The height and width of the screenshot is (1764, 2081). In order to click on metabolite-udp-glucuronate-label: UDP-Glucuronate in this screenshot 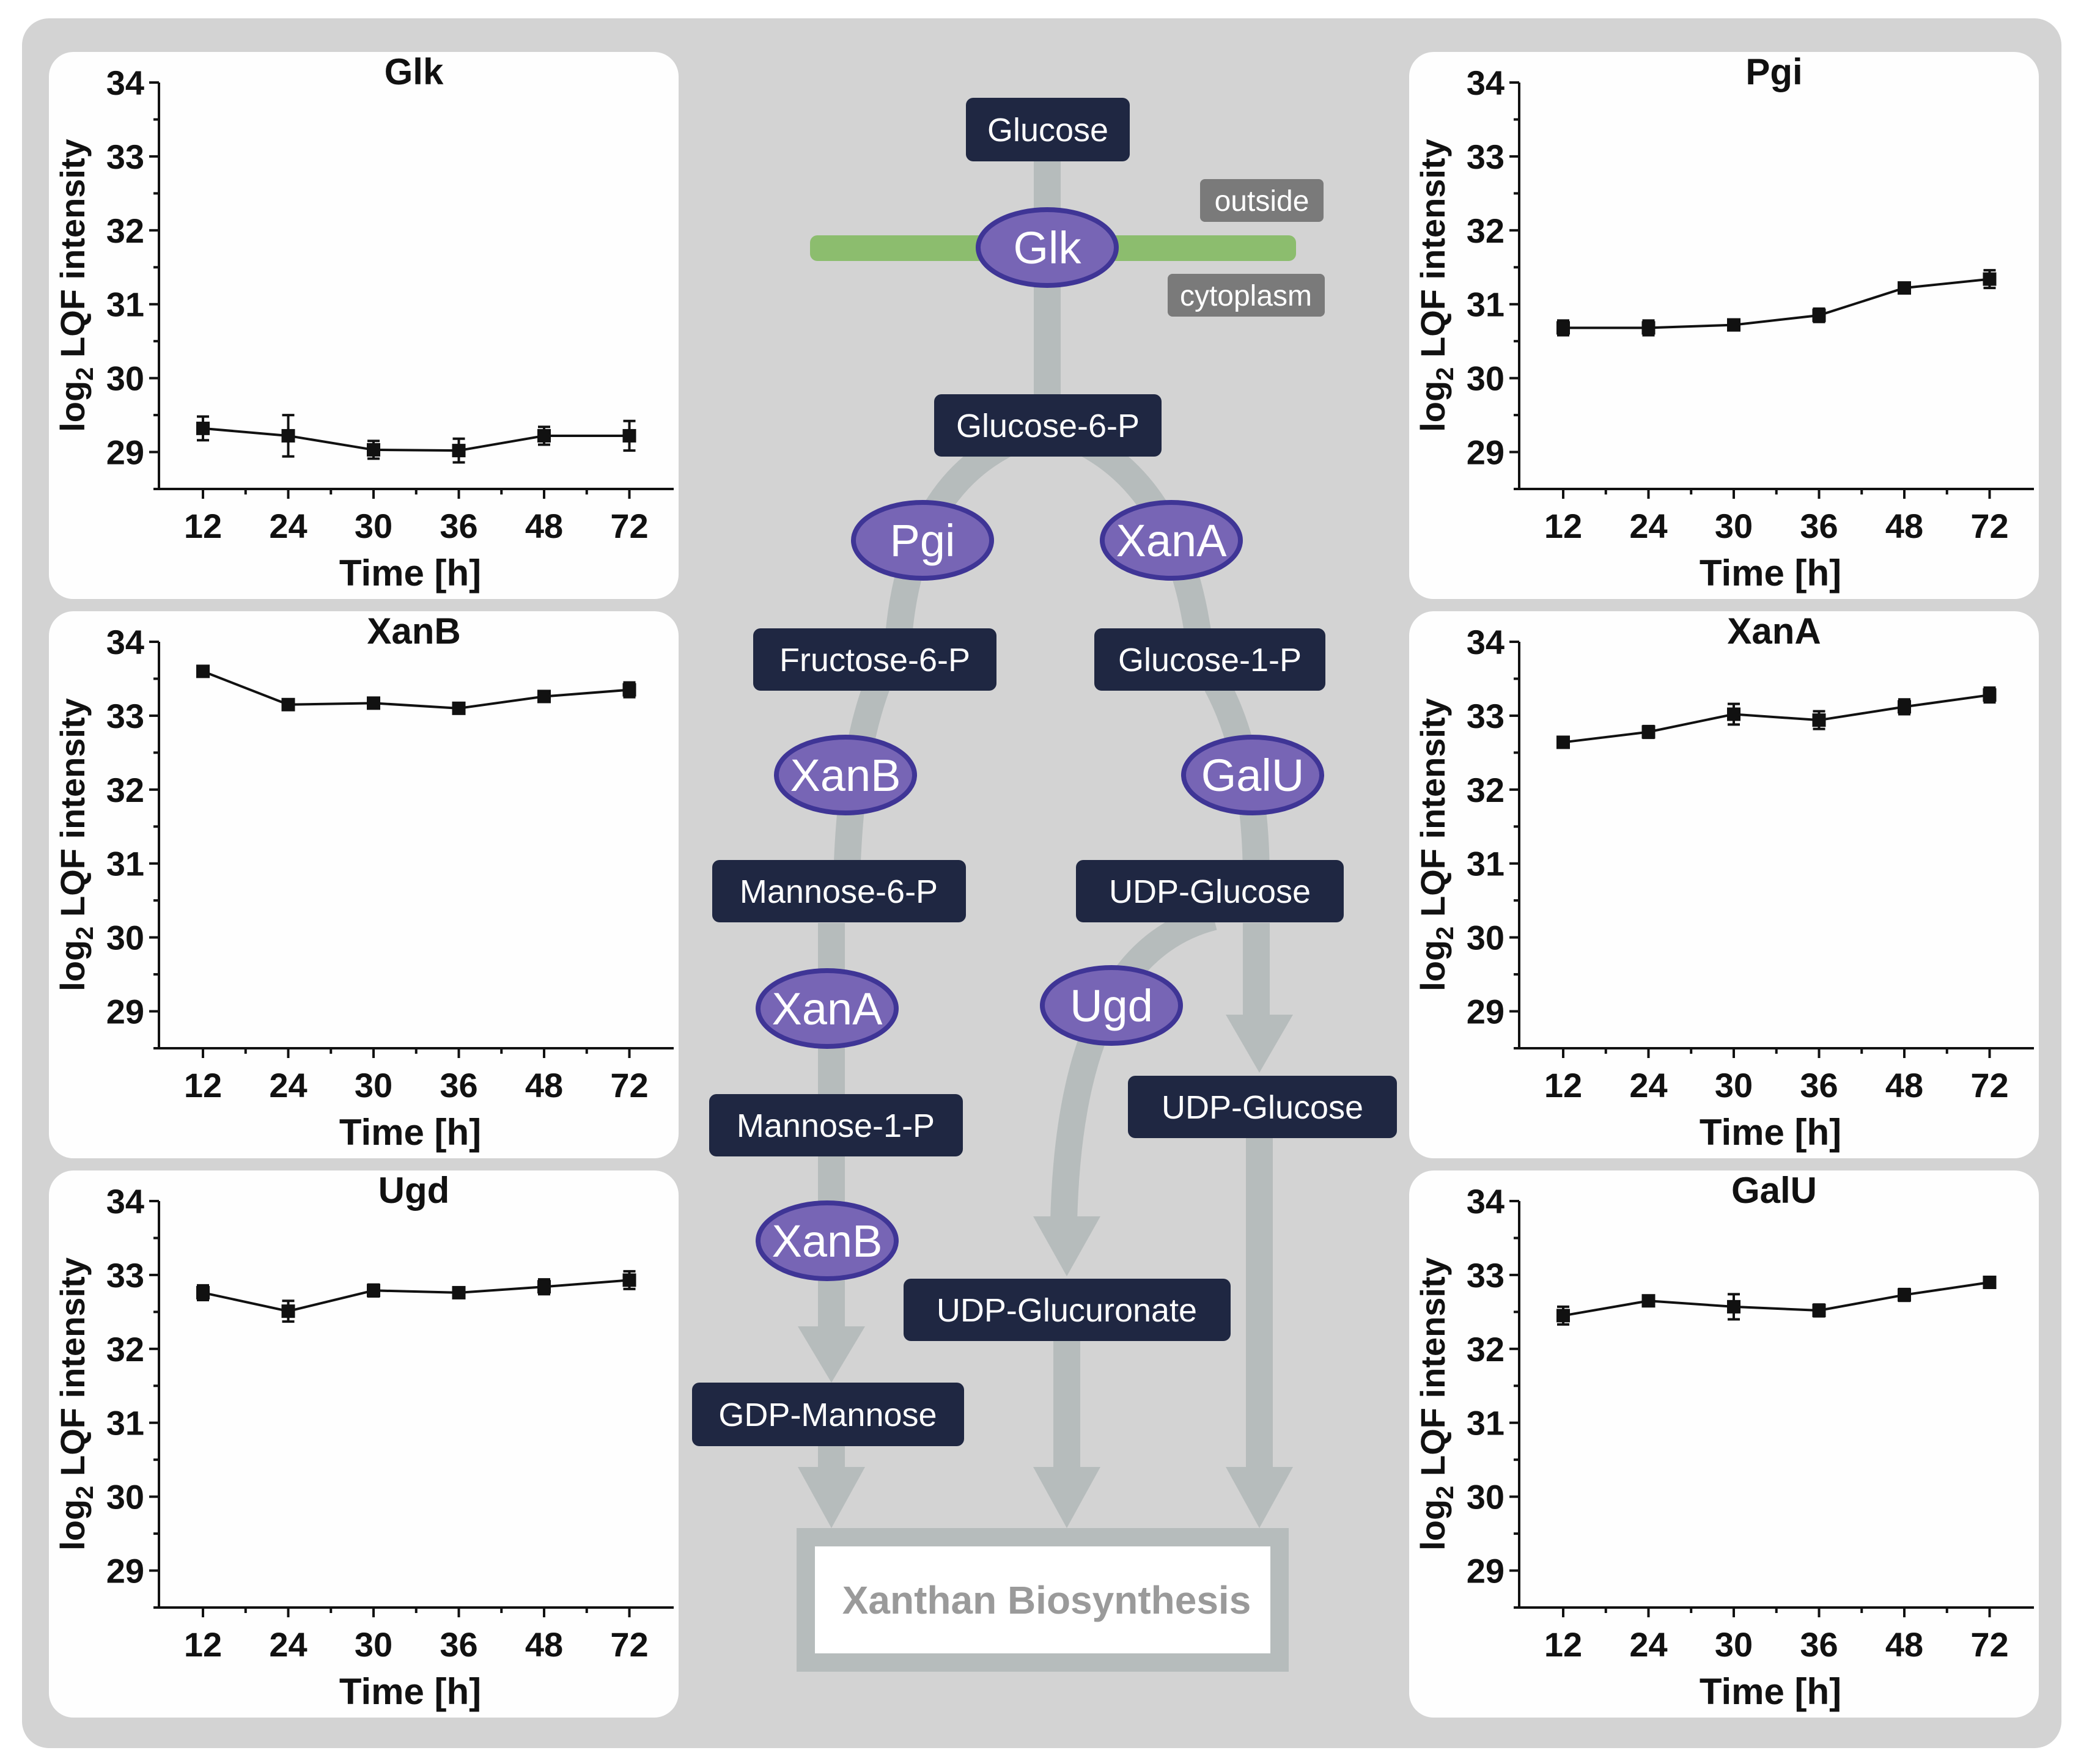, I will do `click(1067, 1310)`.